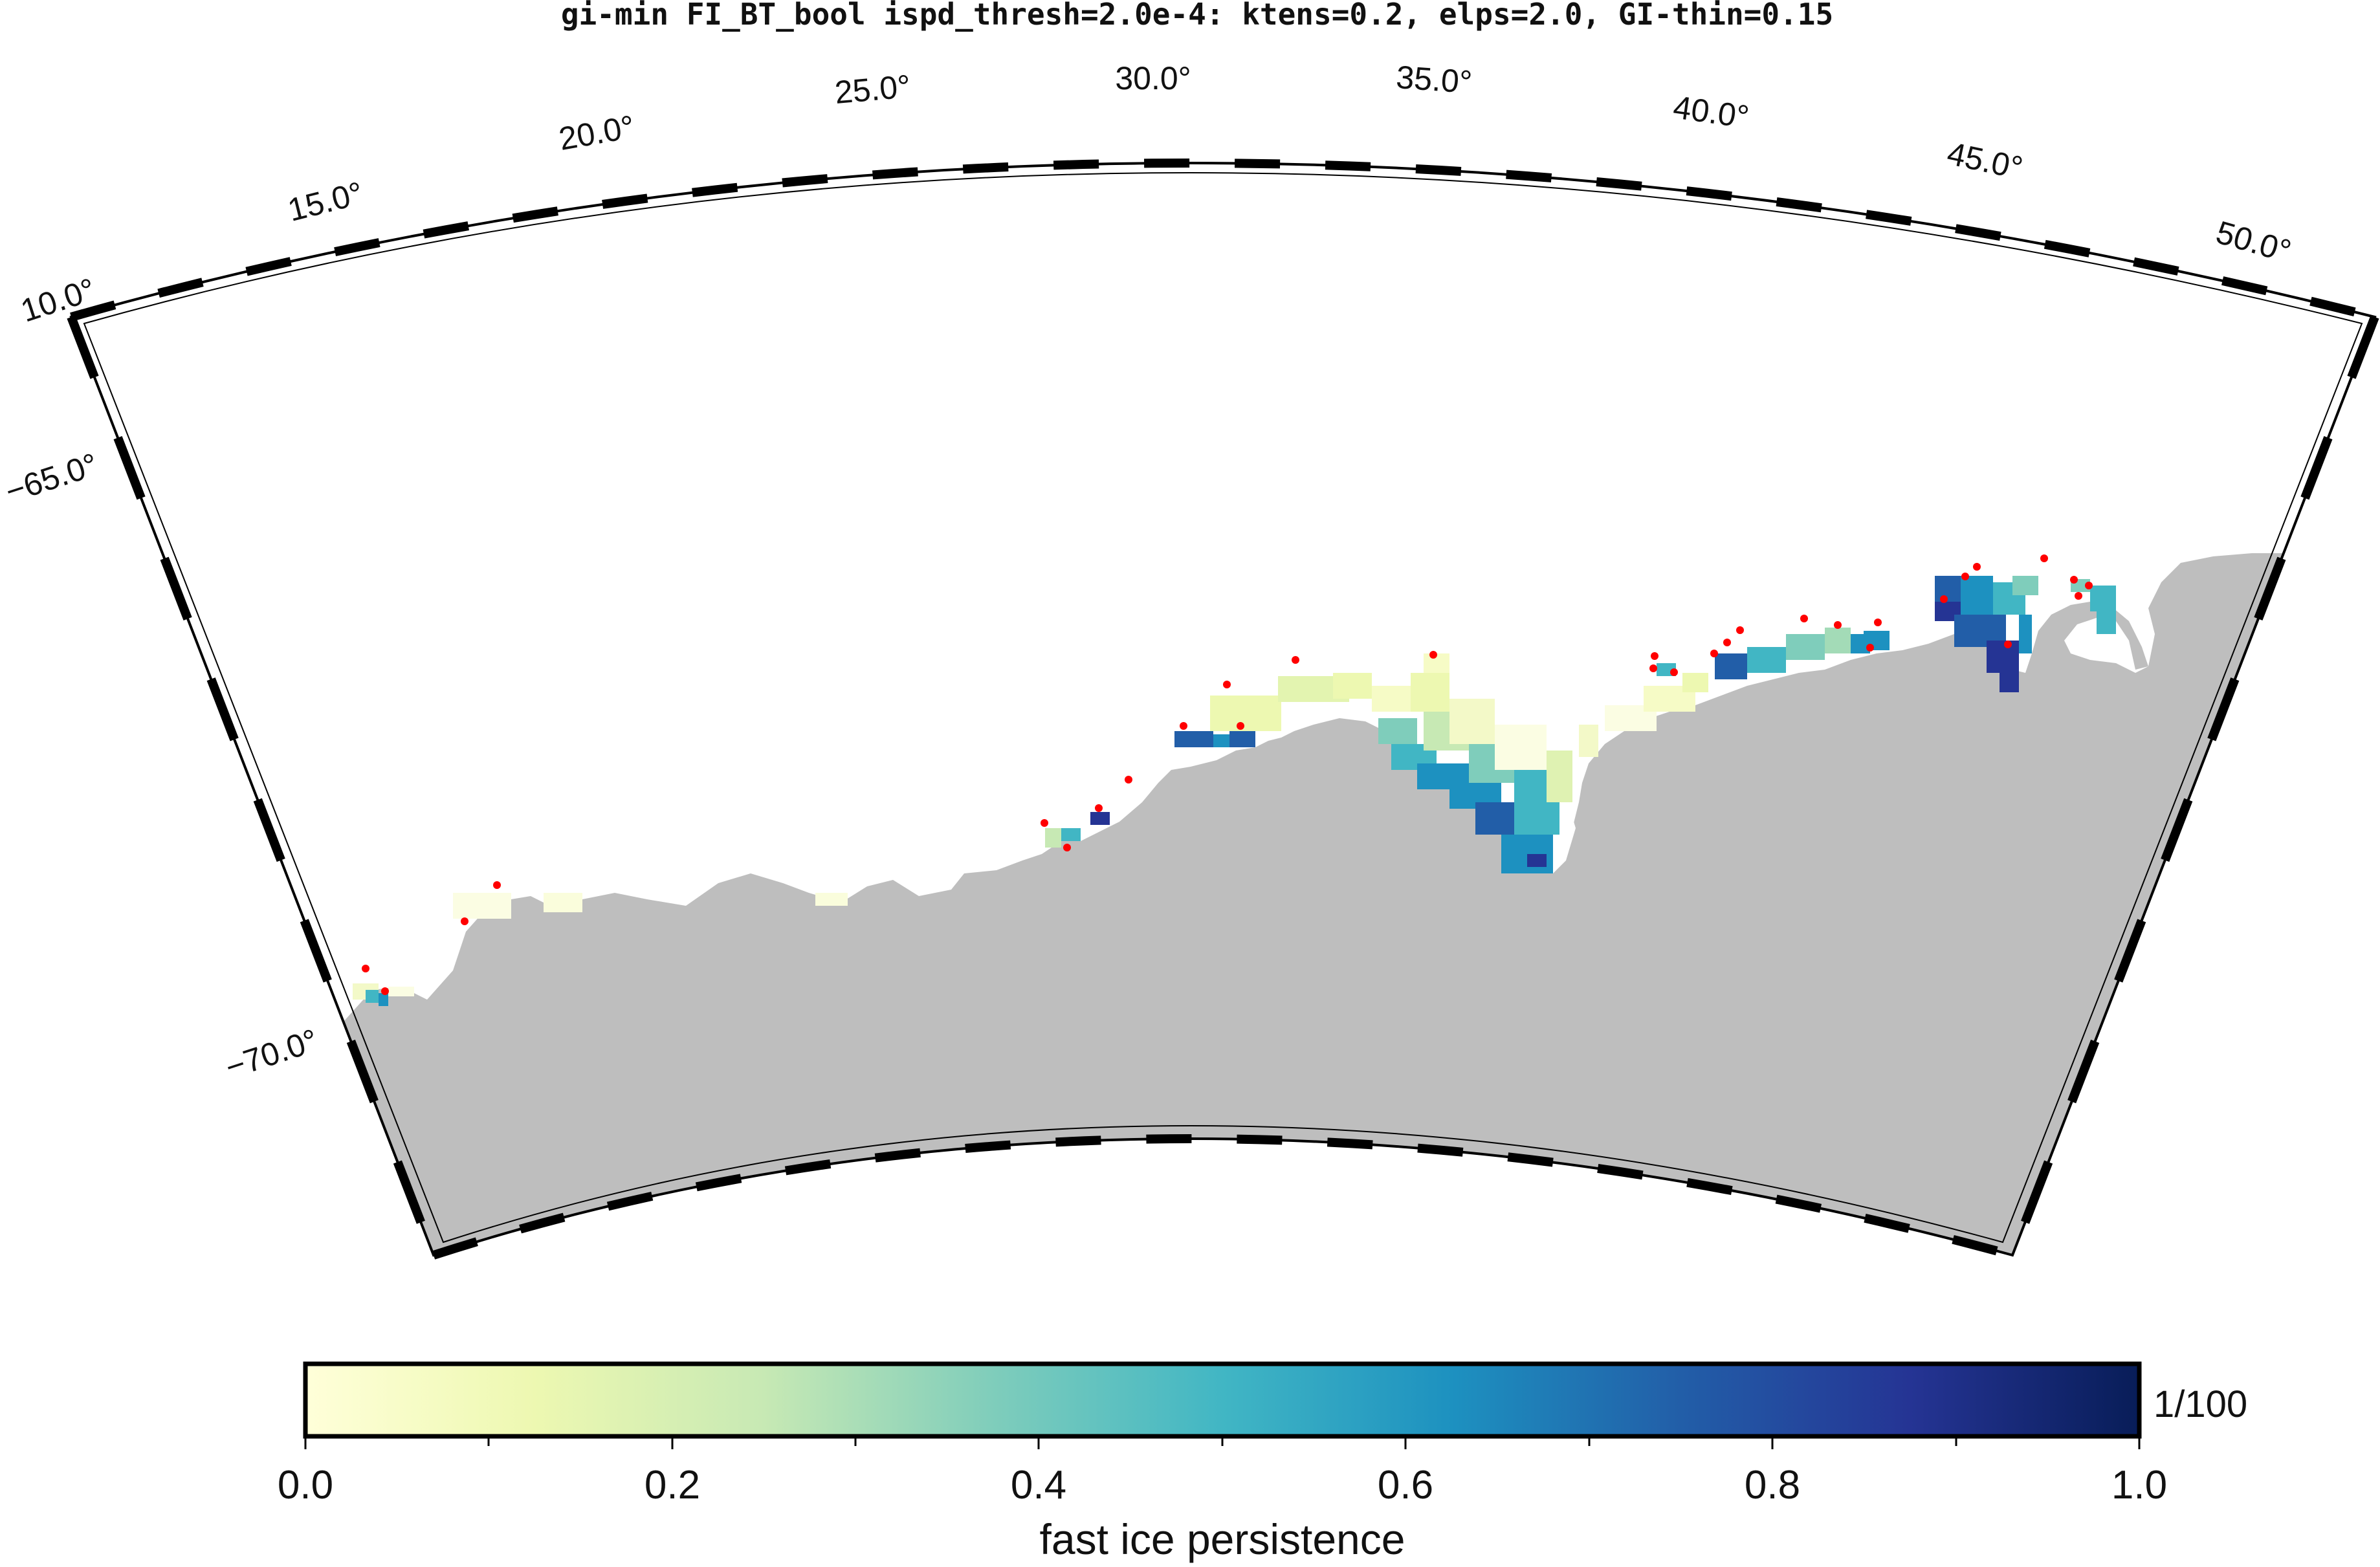  I want to click on colorbar-ticks, so click(1222, 1442).